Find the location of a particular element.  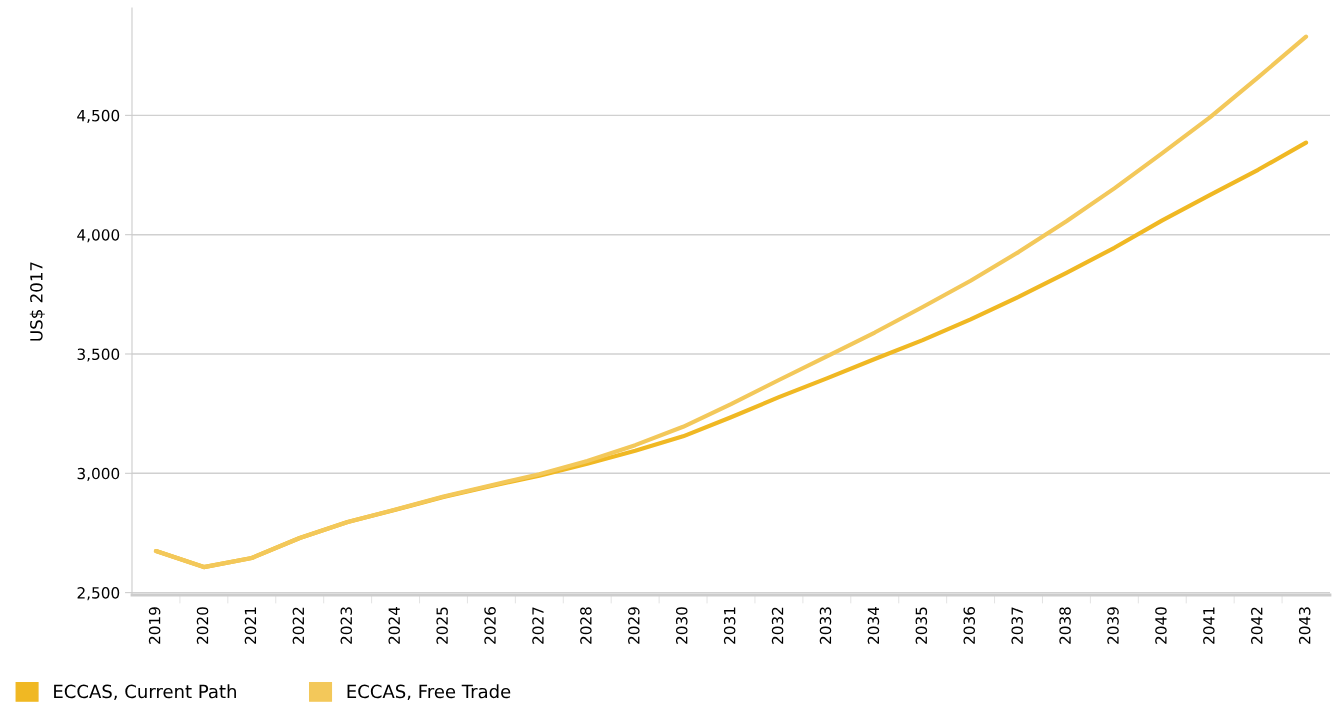

x-tick-label: 2032 is located at coordinates (777, 625).